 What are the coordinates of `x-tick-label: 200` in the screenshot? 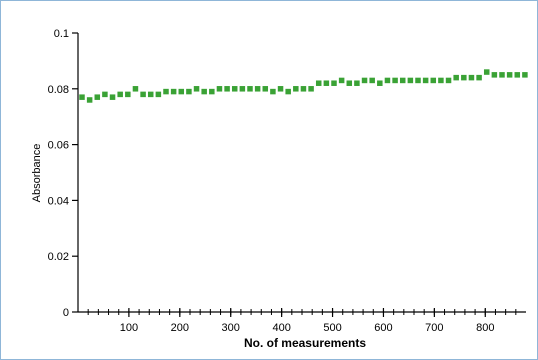 It's located at (180, 328).